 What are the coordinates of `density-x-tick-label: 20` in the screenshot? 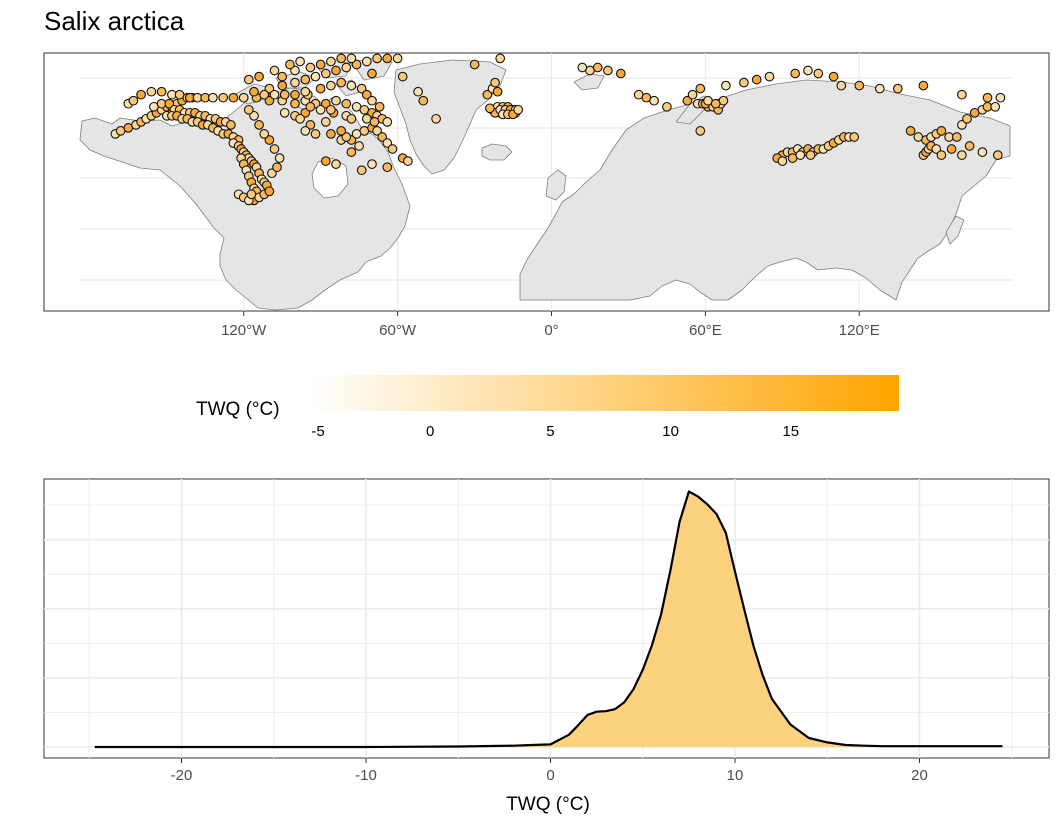 It's located at (919, 775).